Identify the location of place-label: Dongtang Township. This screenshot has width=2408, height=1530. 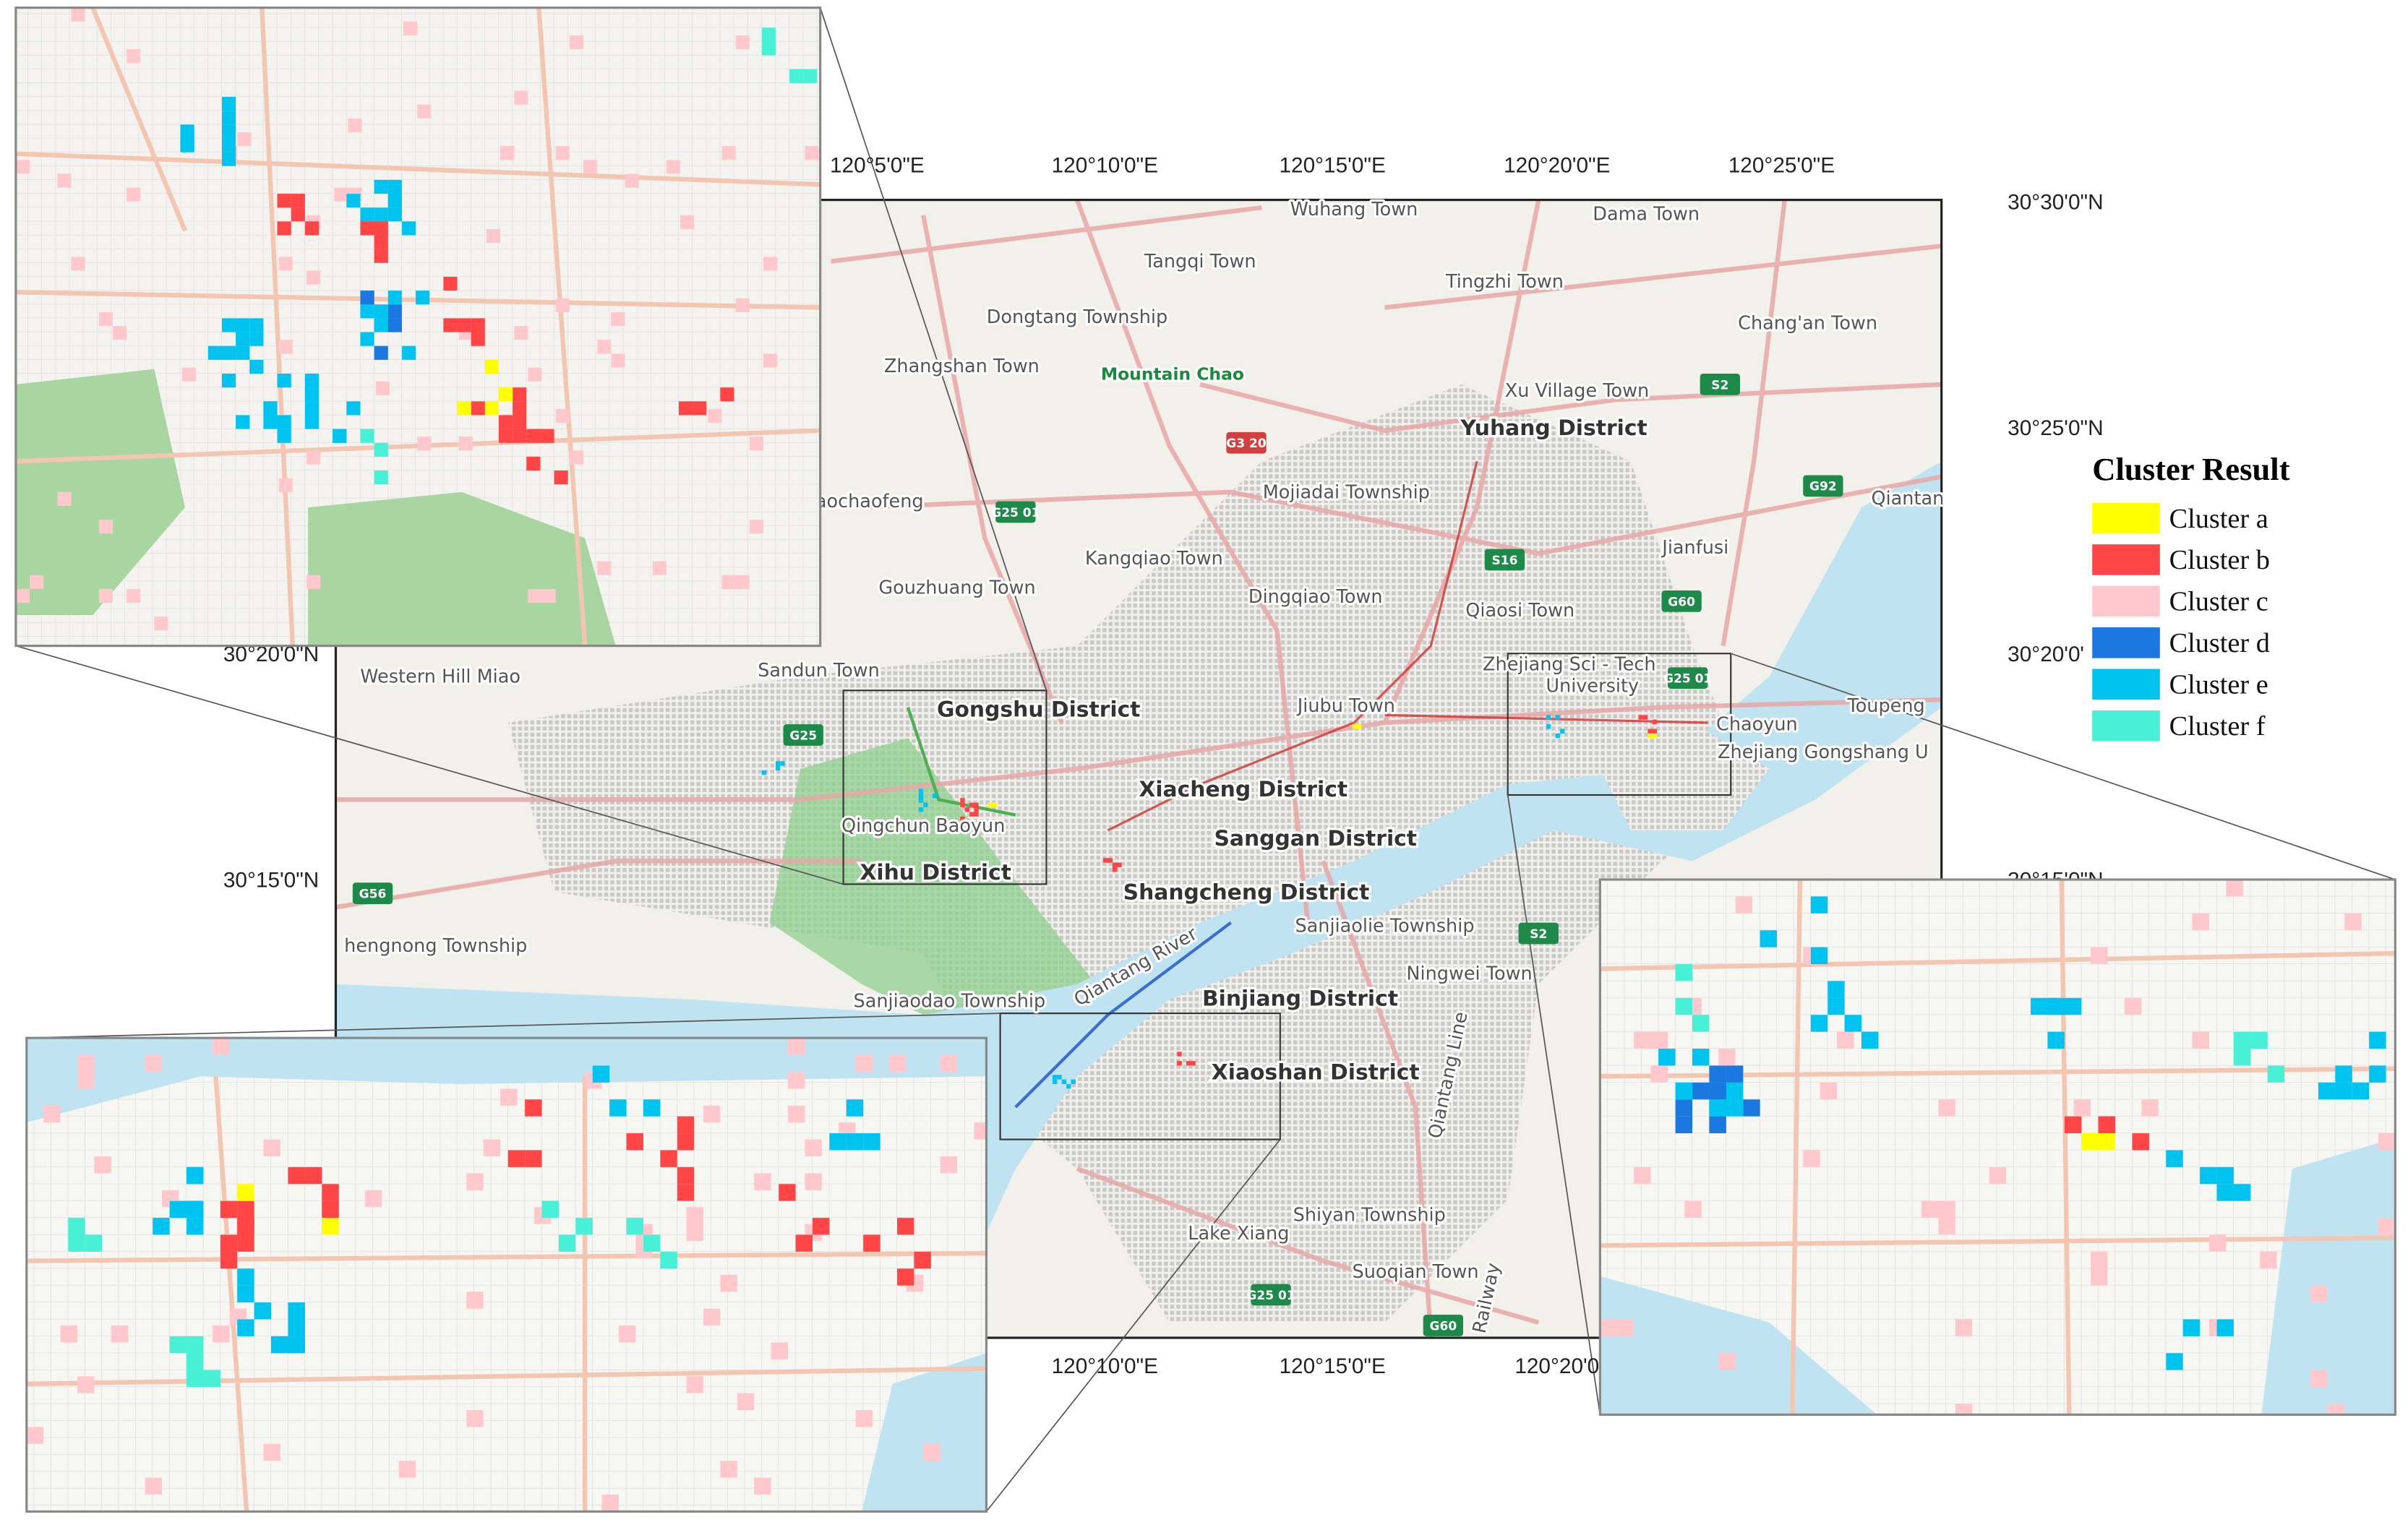
(1077, 317).